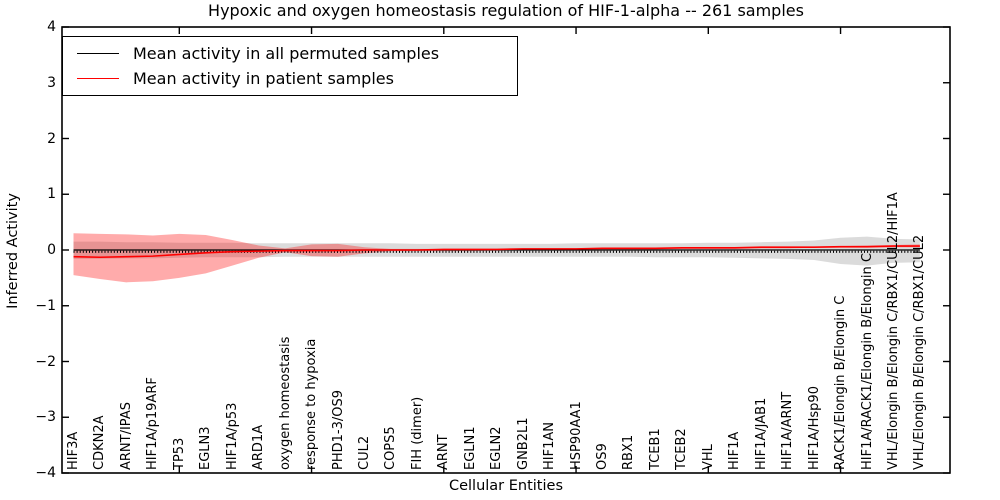 This screenshot has height=500, width=1000. What do you see at coordinates (497, 448) in the screenshot?
I see `x-tick-label: EGLN2` at bounding box center [497, 448].